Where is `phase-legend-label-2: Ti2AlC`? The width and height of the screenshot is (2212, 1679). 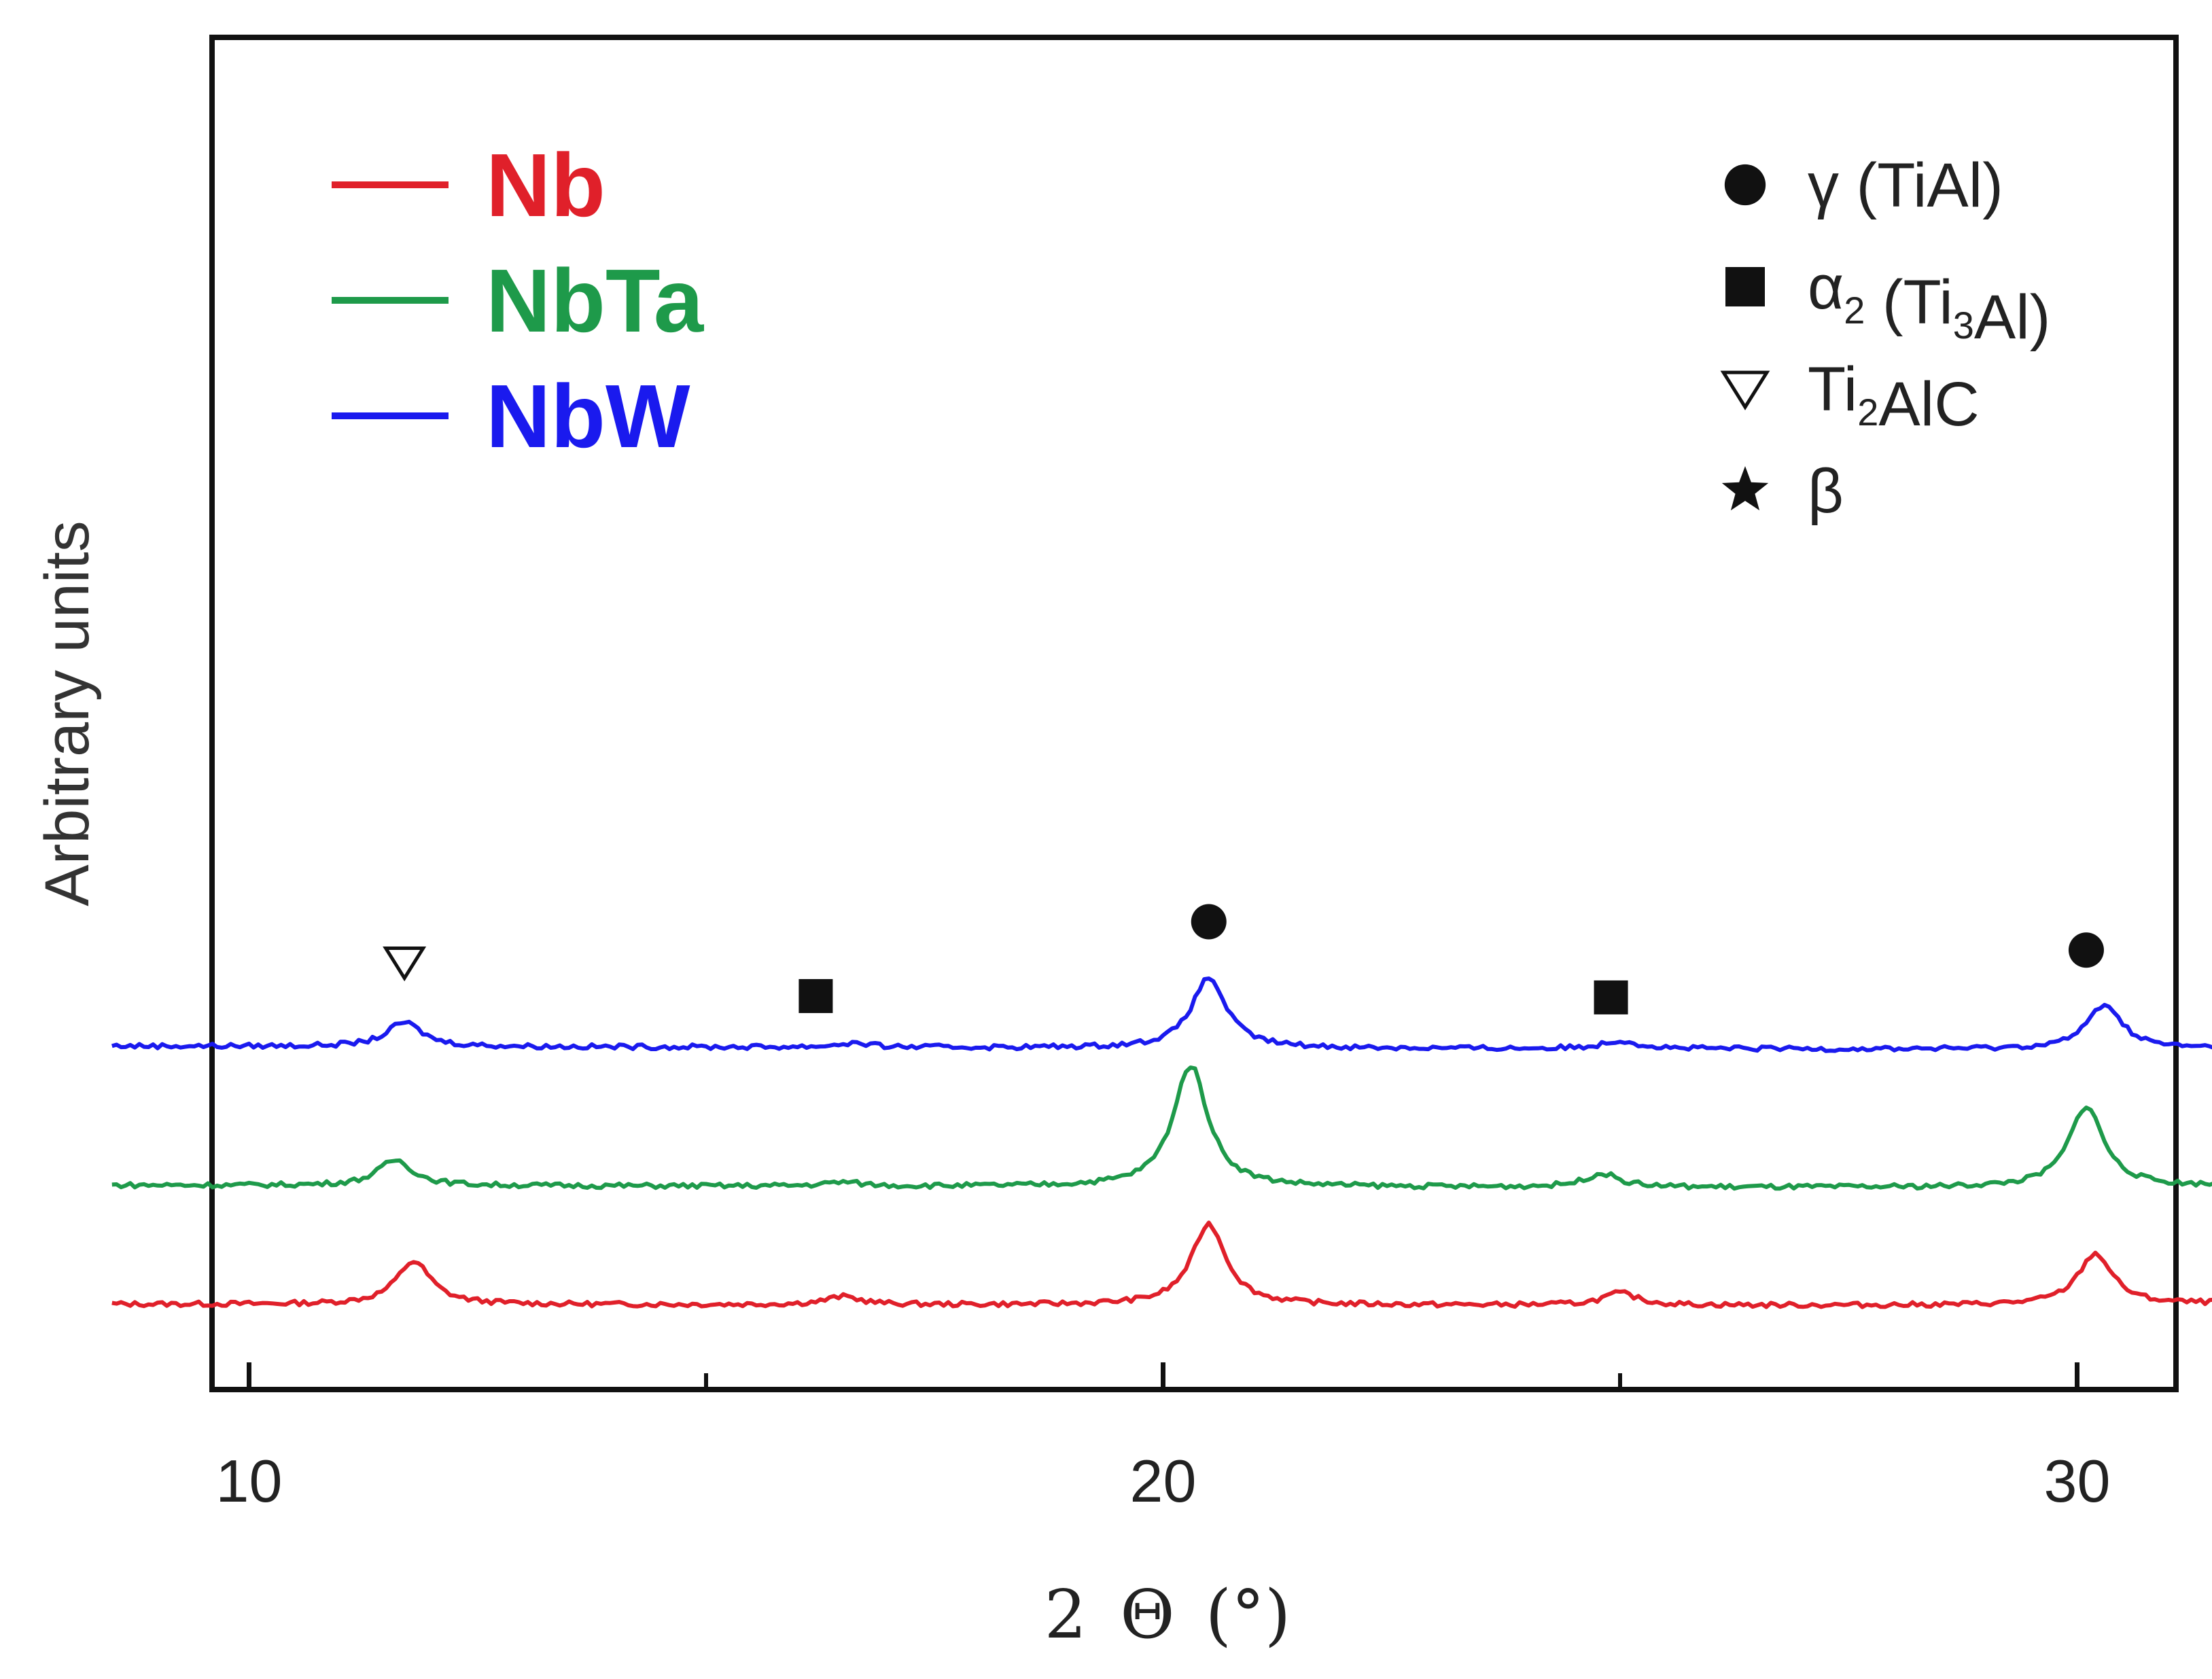 phase-legend-label-2: Ti2AlC is located at coordinates (1894, 397).